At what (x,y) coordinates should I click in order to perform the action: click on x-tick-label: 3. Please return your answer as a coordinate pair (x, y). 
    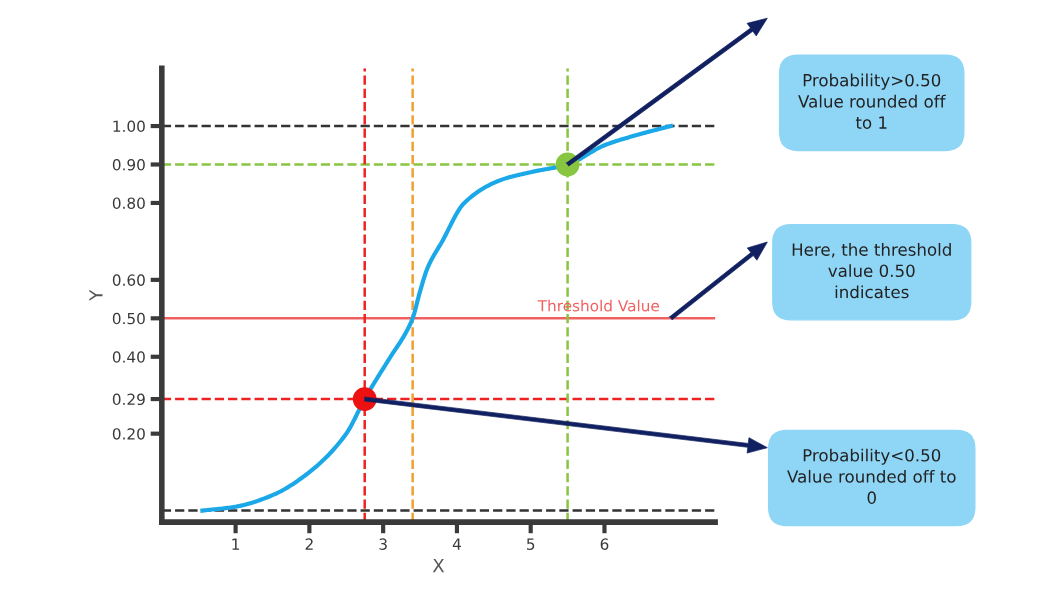
    Looking at the image, I should click on (383, 544).